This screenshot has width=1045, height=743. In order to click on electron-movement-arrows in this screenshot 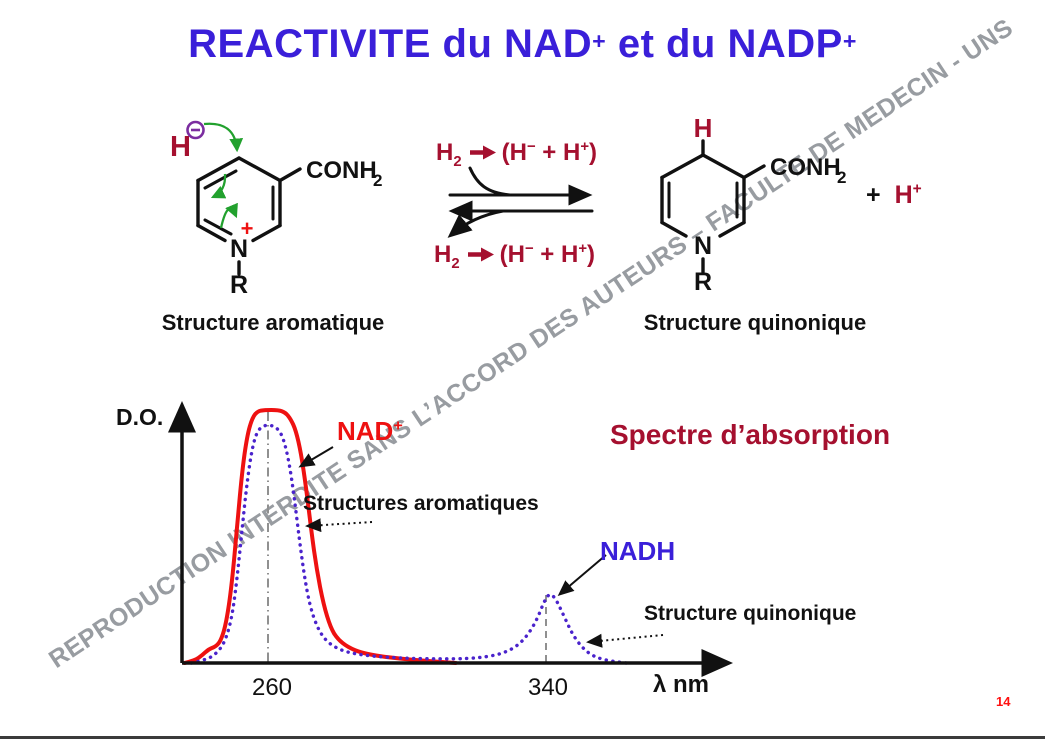, I will do `click(223, 175)`.